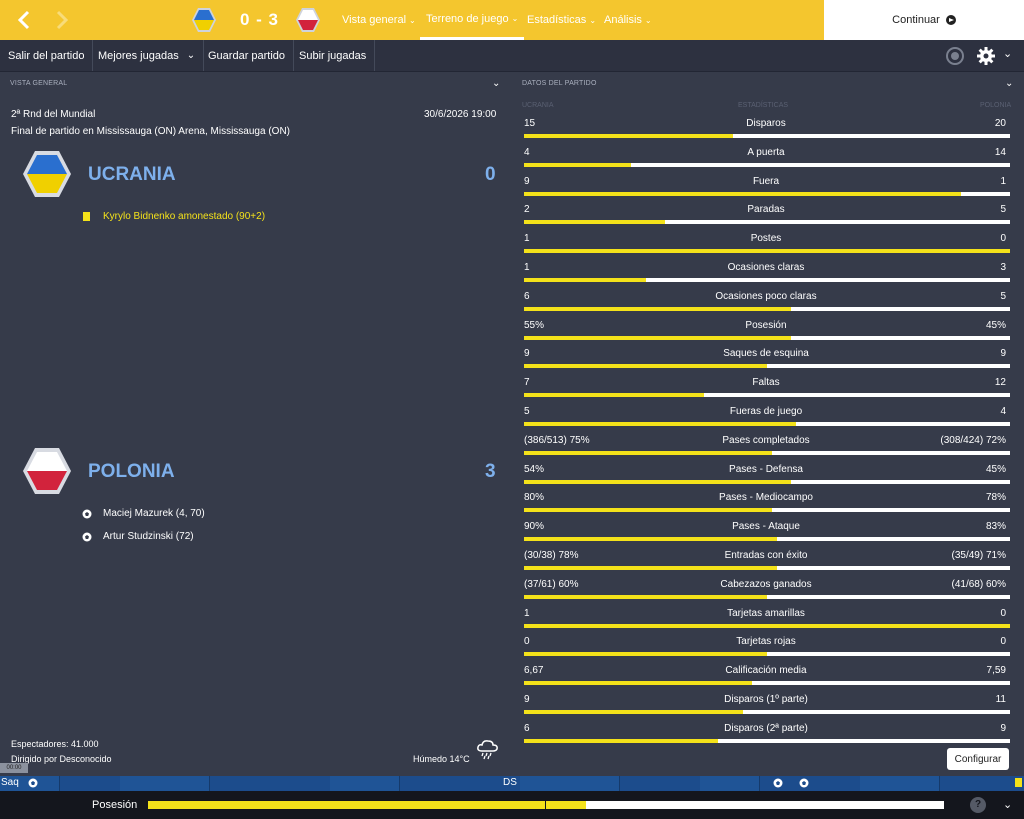 This screenshot has height=819, width=1024. Describe the element at coordinates (47, 55) in the screenshot. I see `exit-match-button: Salir del partido` at that location.